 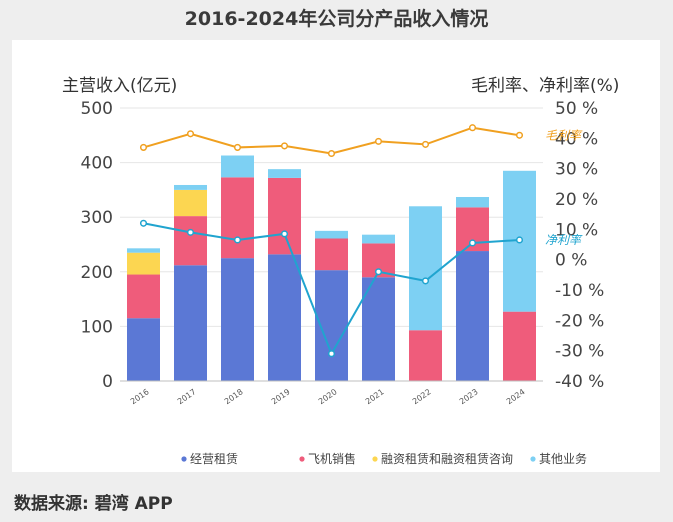 What do you see at coordinates (107, 382) in the screenshot?
I see `y-tick-label: 0` at bounding box center [107, 382].